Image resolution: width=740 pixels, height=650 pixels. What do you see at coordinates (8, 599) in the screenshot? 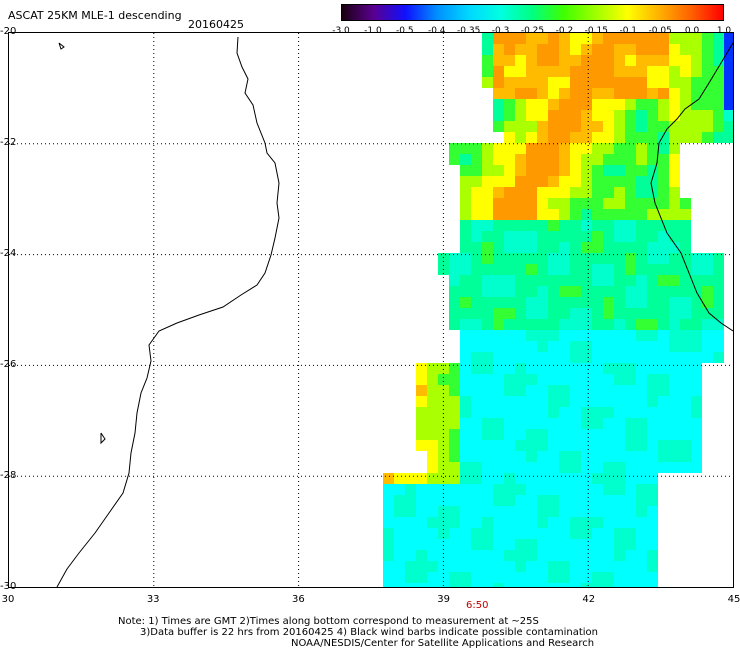
I see `longitude-tick-label: 30` at bounding box center [8, 599].